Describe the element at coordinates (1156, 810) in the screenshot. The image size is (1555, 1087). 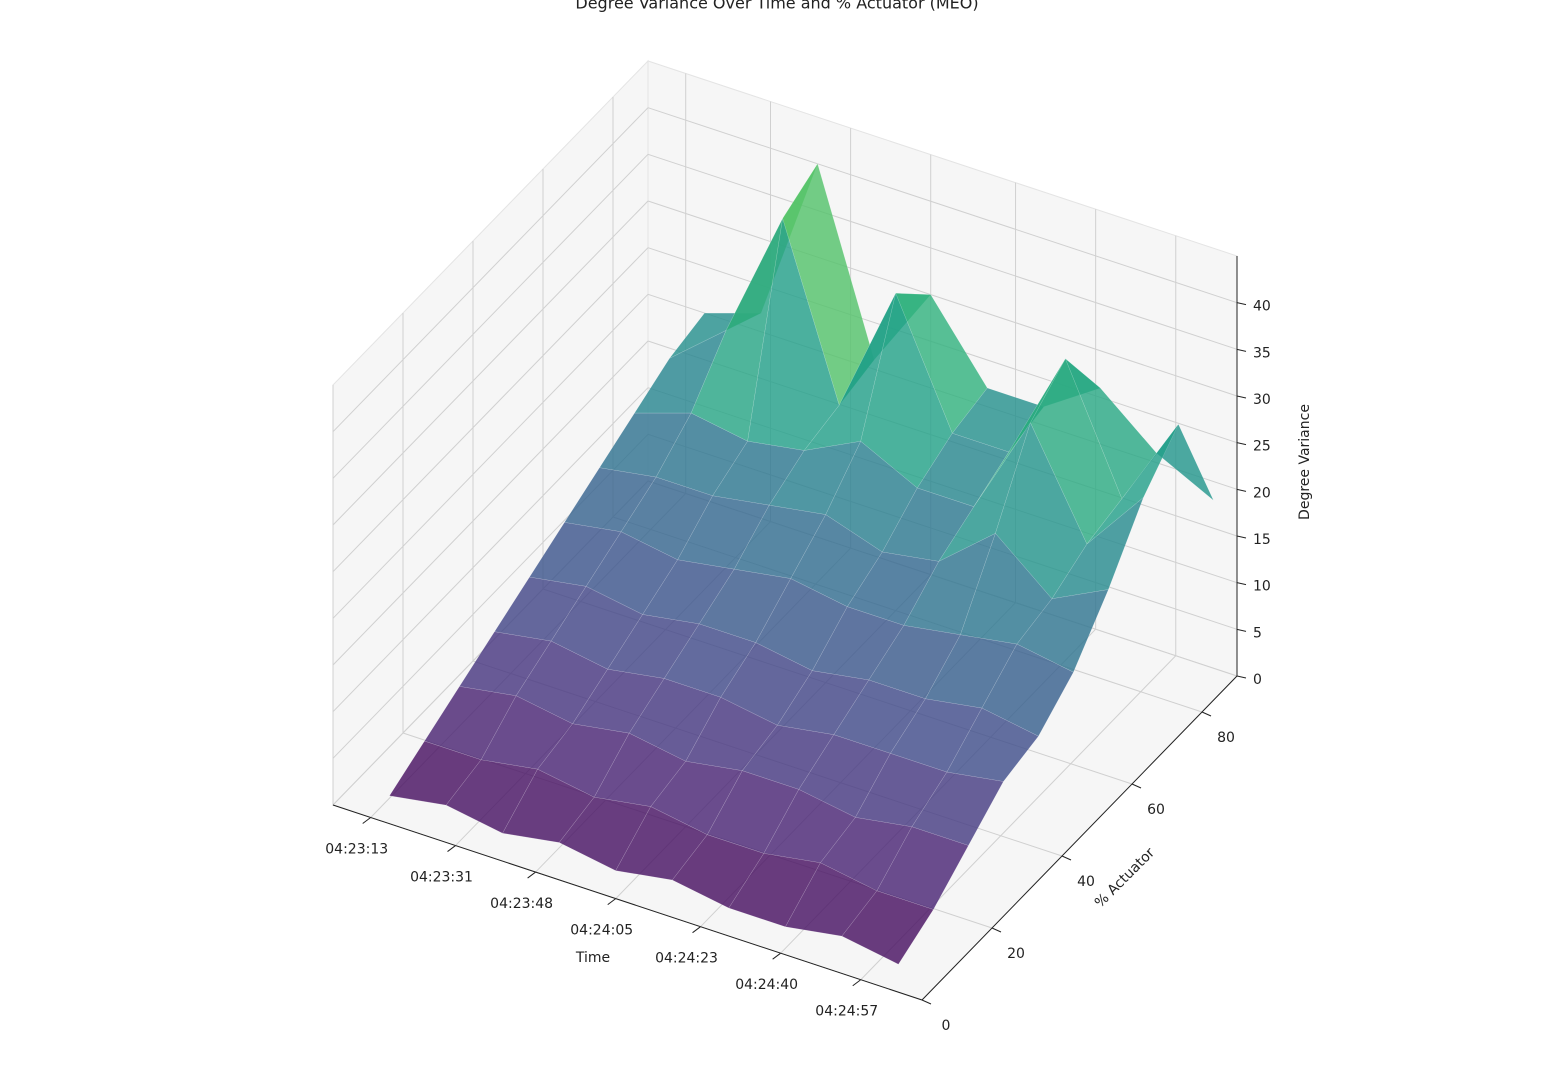
I see `y-tick-label: 60` at that location.